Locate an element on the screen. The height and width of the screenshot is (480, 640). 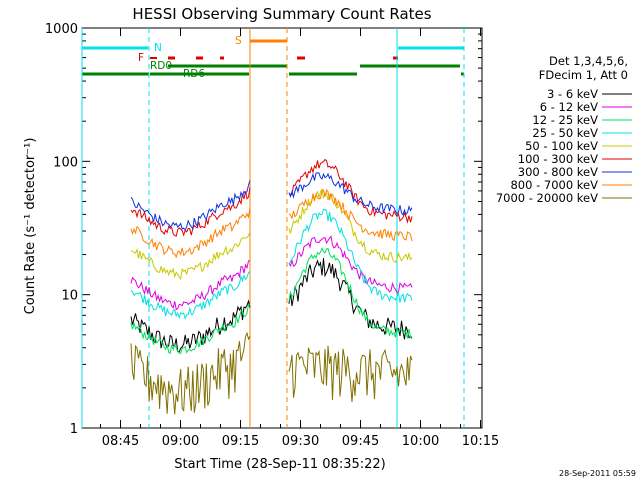
y-tick-label: 1000 is located at coordinates (61, 29).